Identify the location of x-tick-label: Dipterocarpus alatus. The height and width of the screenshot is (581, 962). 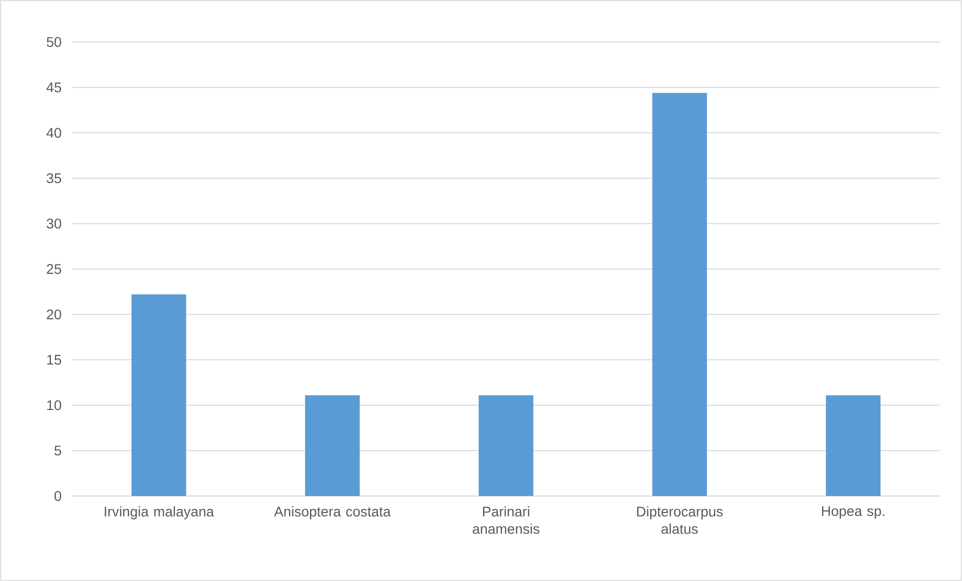
(680, 520).